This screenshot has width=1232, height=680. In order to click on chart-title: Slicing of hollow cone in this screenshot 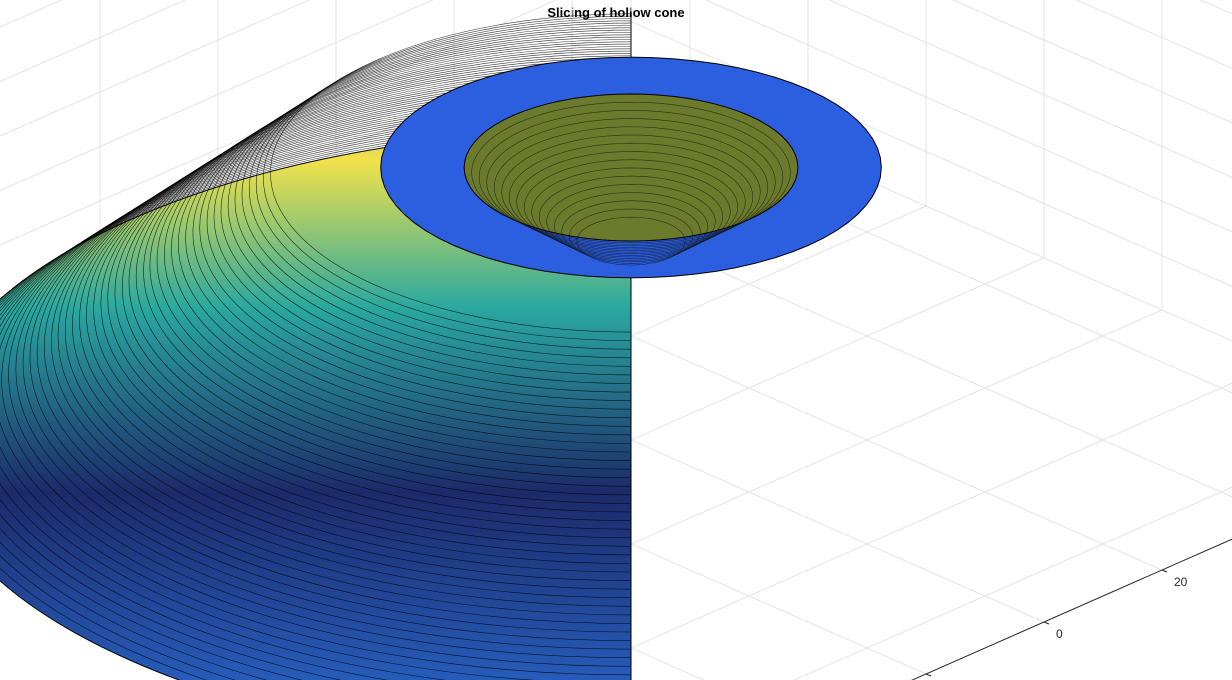, I will do `click(616, 12)`.